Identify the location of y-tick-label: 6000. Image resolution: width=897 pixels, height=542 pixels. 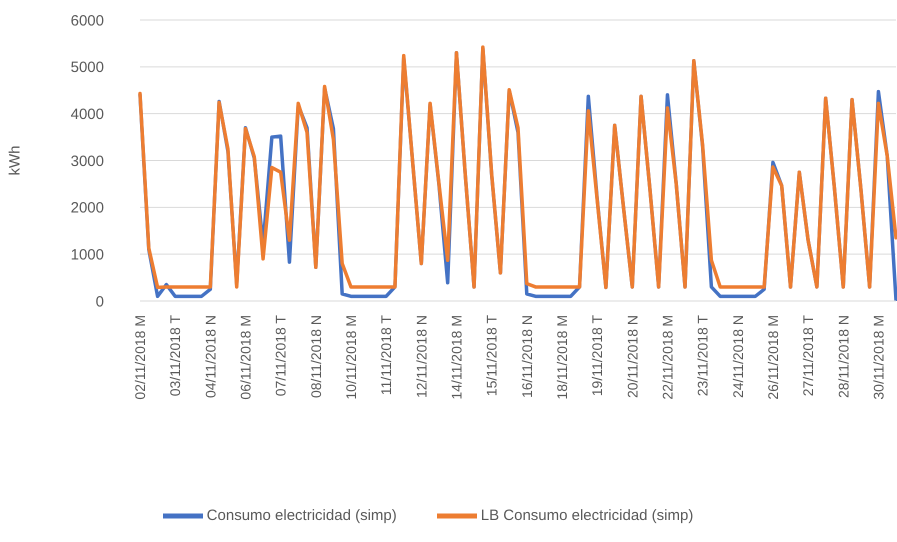
(87, 21).